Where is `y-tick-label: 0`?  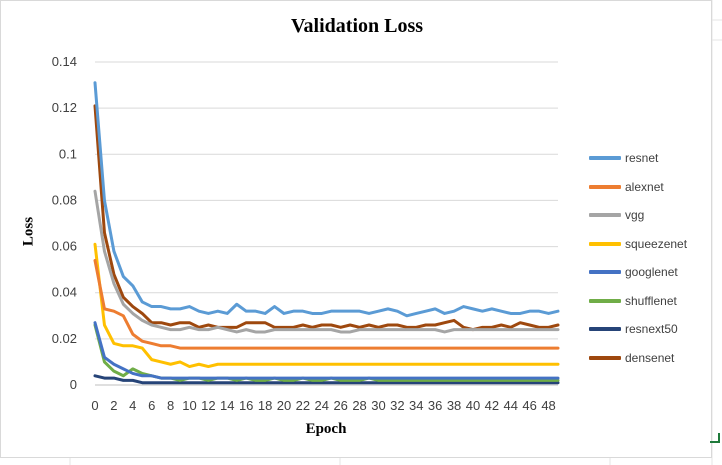 y-tick-label: 0 is located at coordinates (73, 384).